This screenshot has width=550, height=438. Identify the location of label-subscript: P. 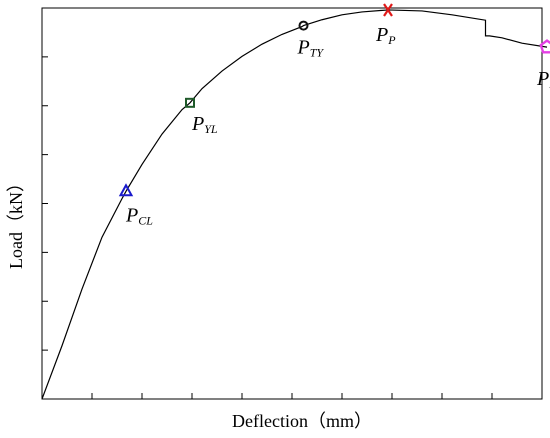
(391, 40).